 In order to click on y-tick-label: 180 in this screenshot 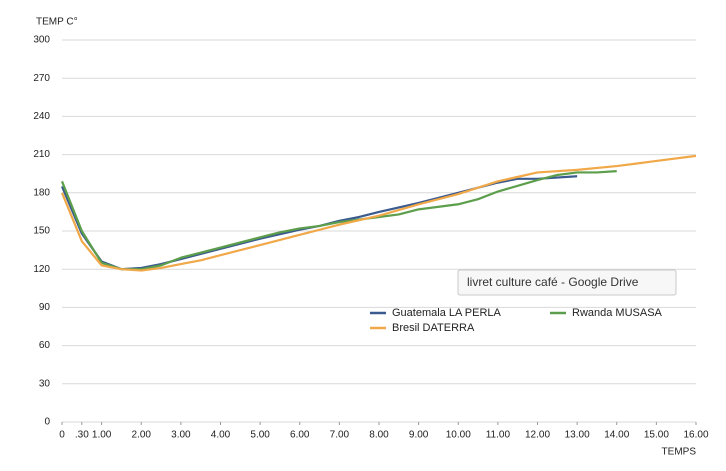, I will do `click(41, 192)`.